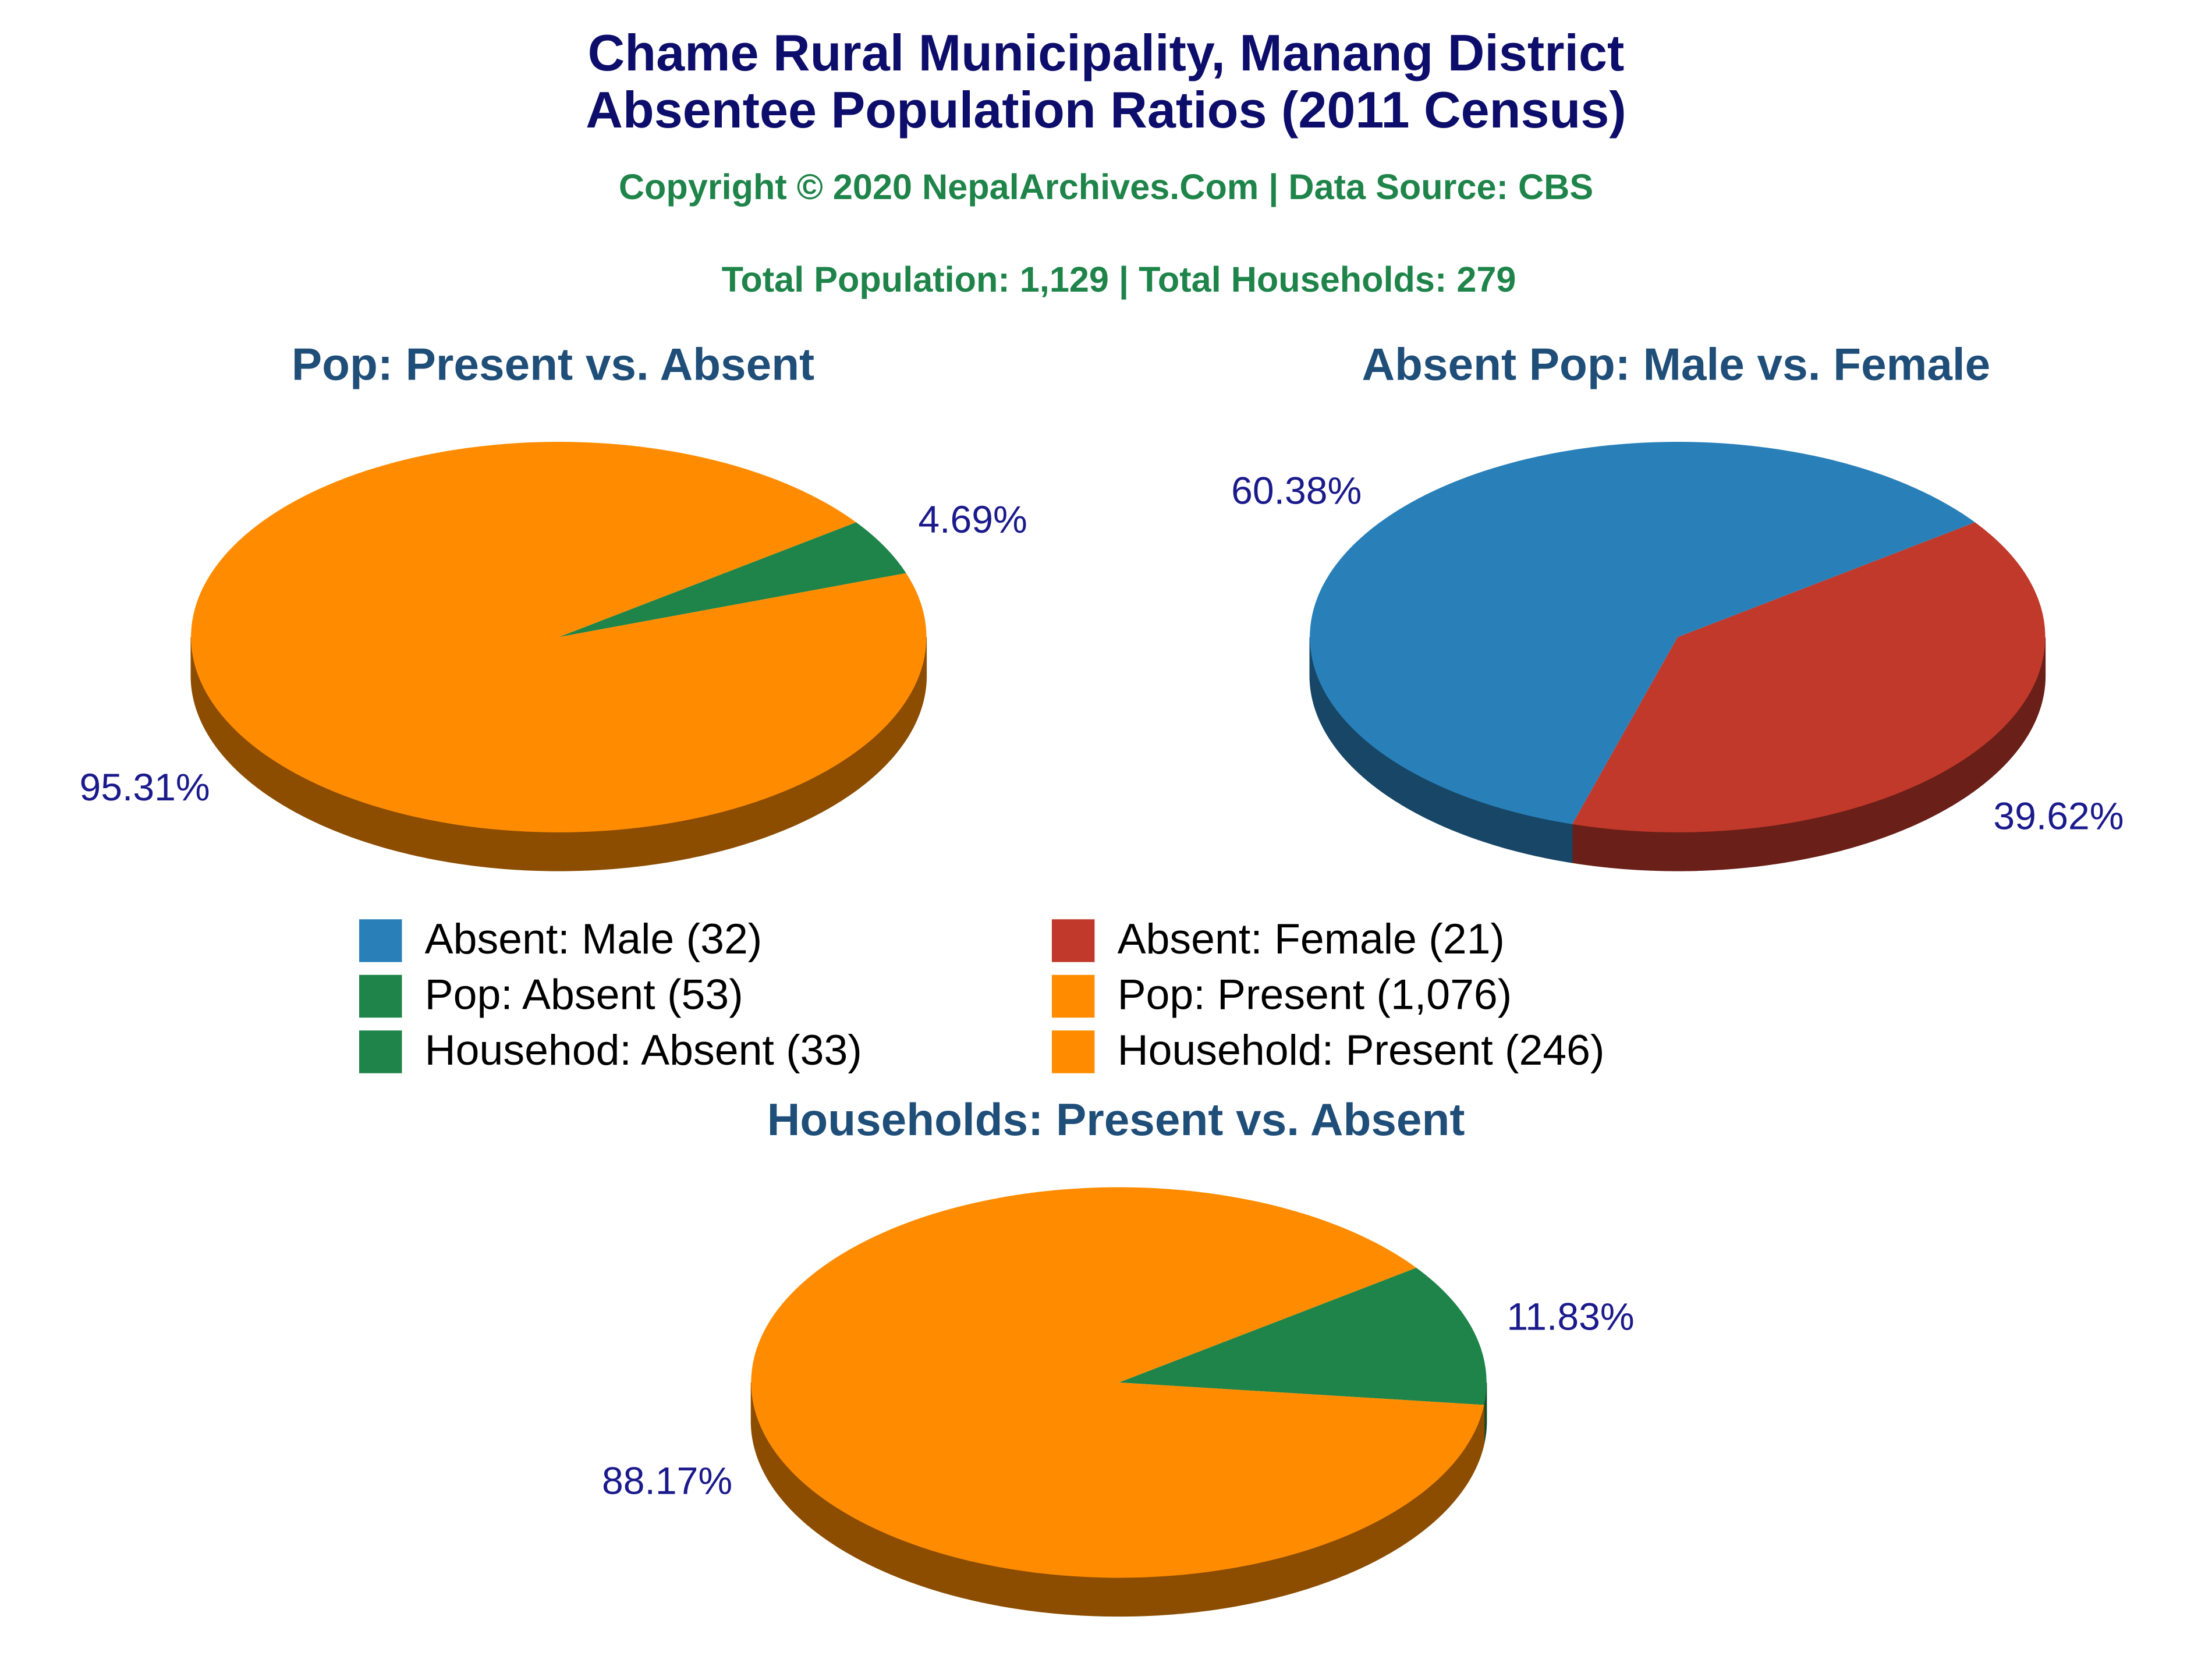  I want to click on legend-label: Absent: Male (32), so click(594, 939).